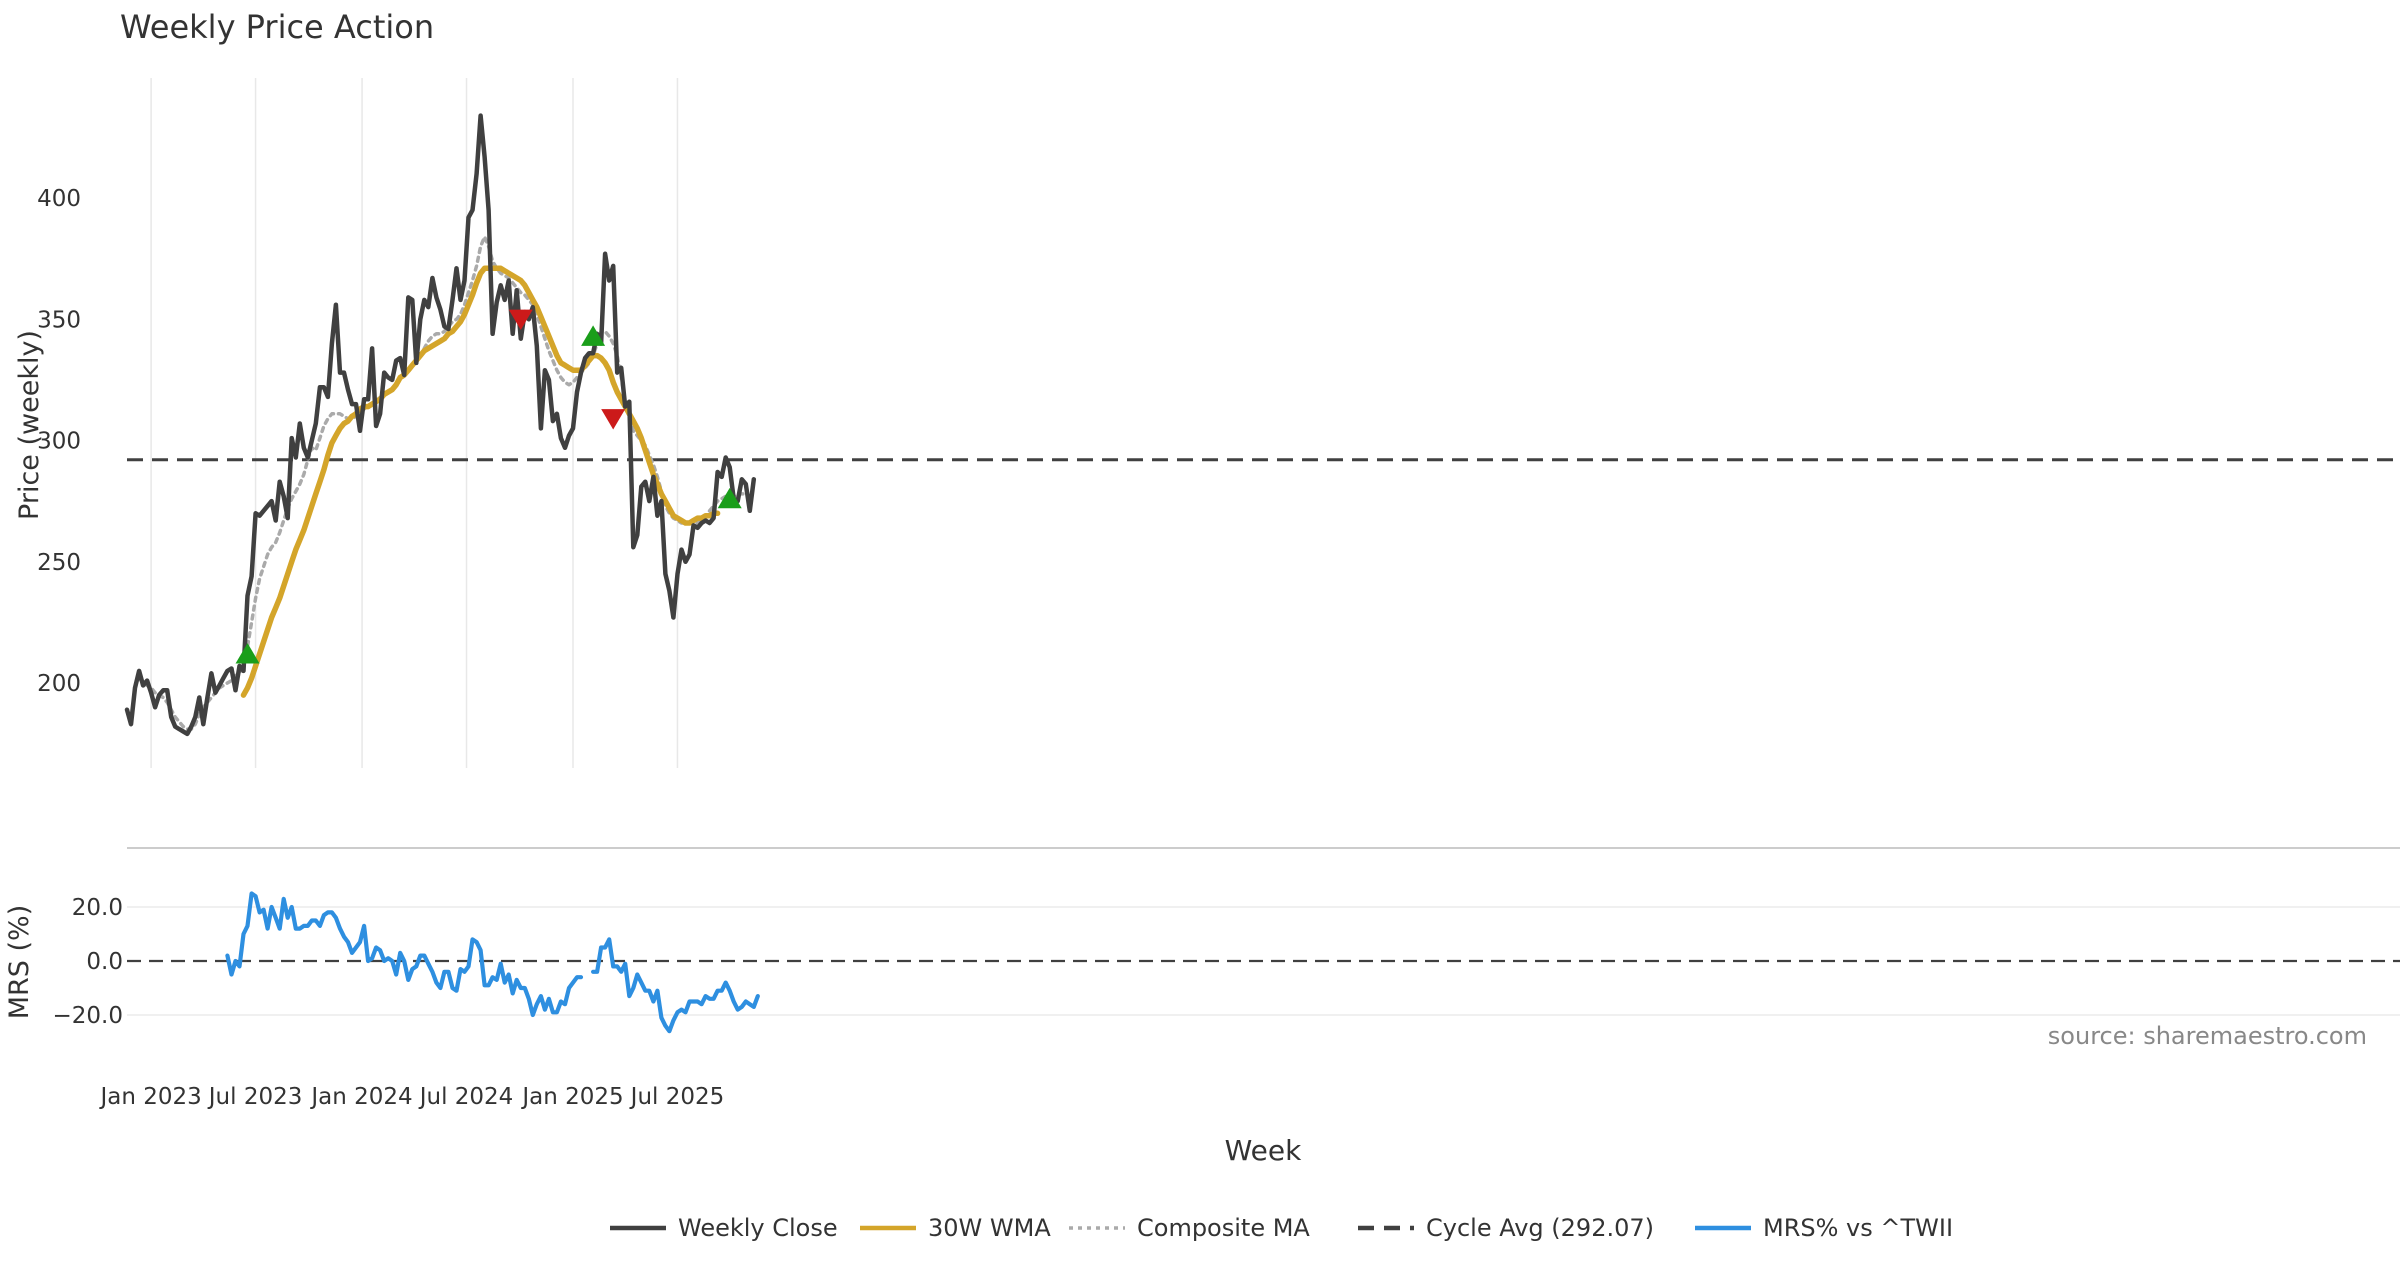 The width and height of the screenshot is (2400, 1264). I want to click on price-tick-label: 200, so click(59, 684).